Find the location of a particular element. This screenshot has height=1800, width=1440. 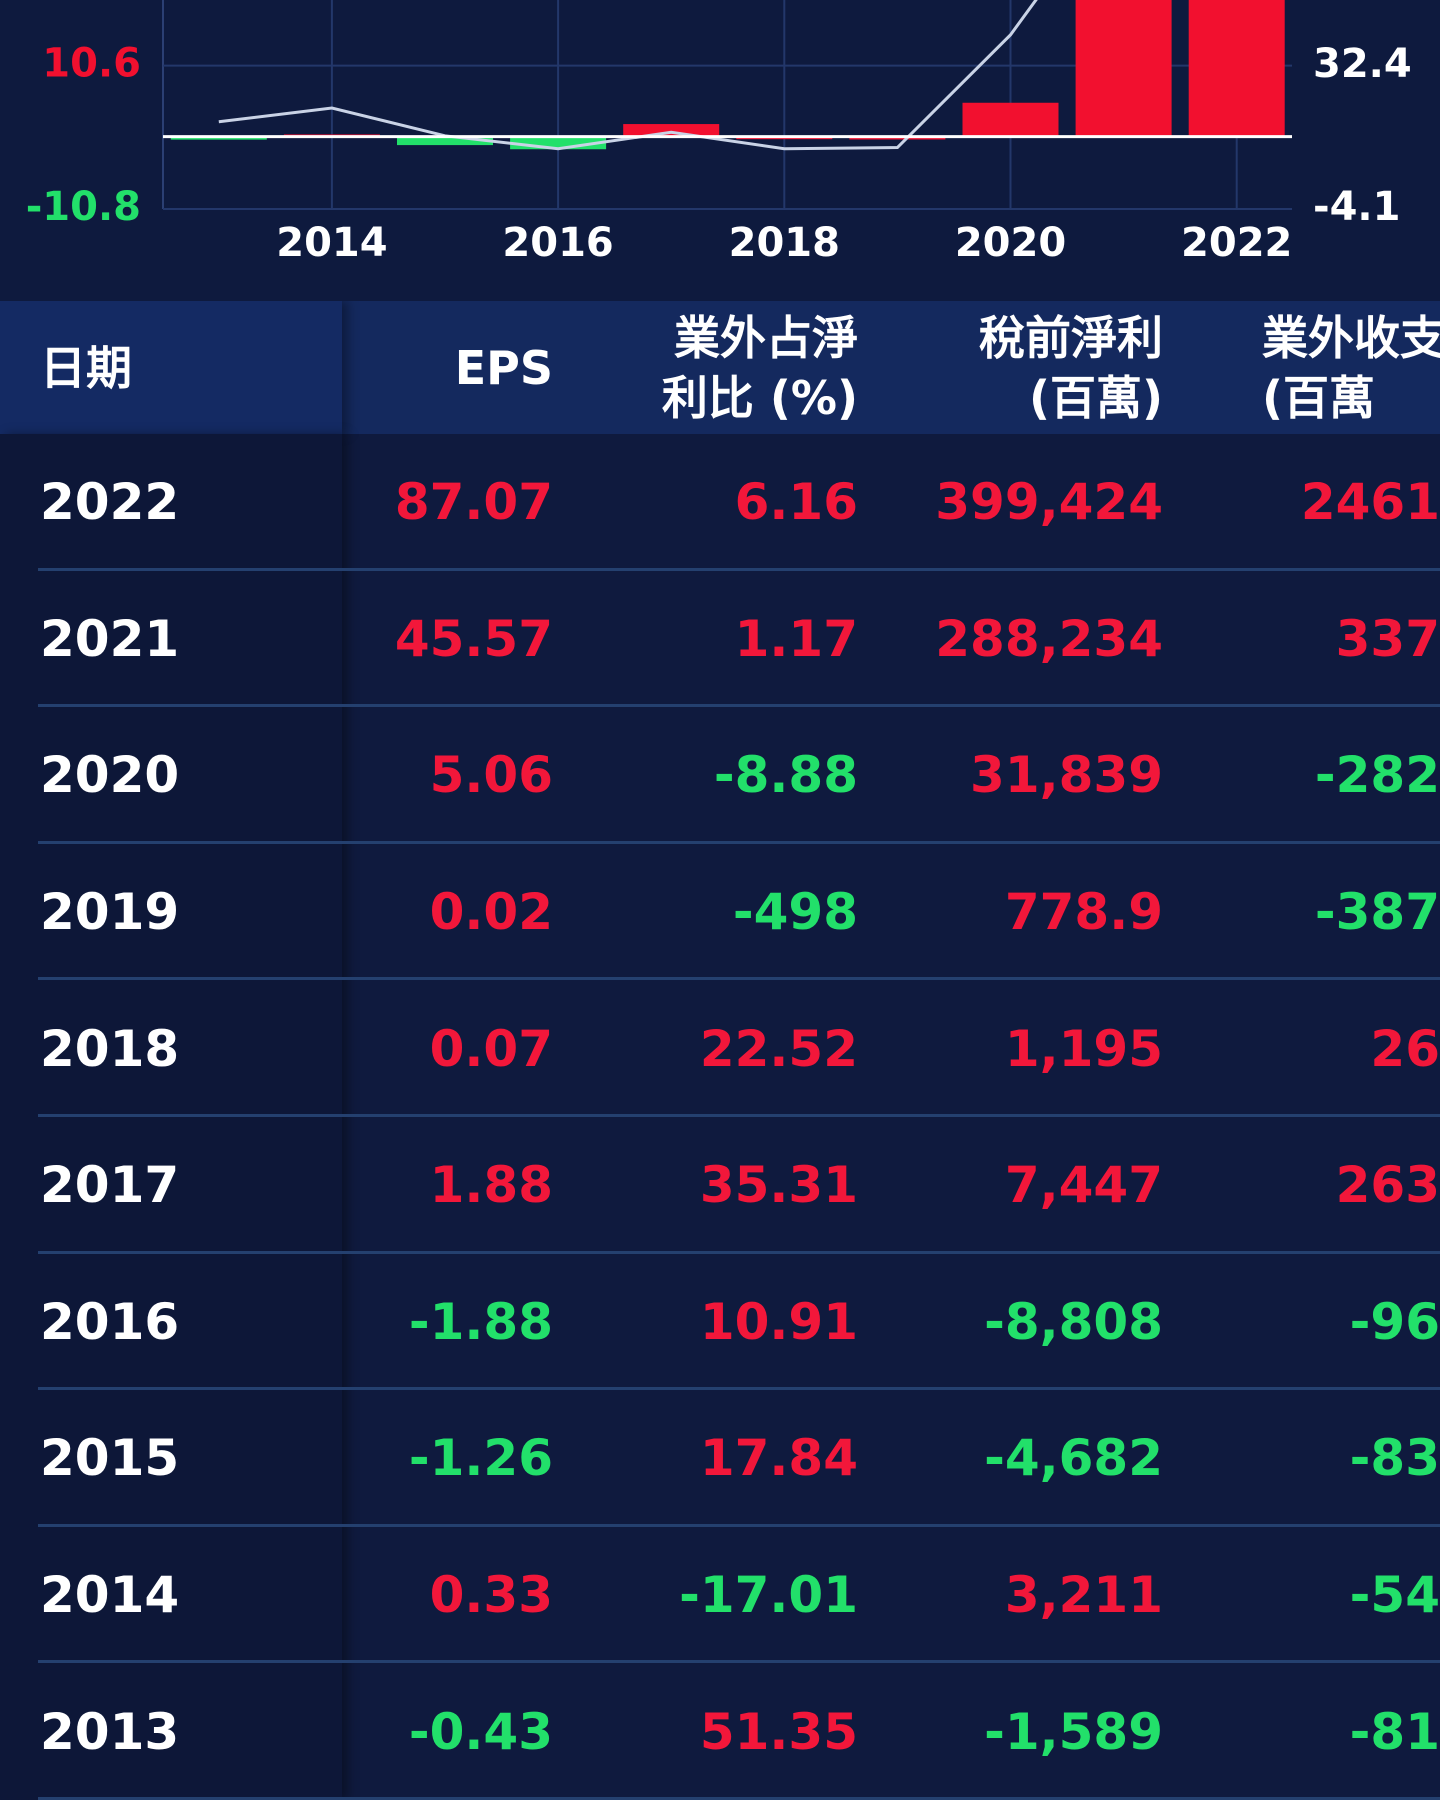

table-row: 2014 0.33 -17.01 3,211 -54 is located at coordinates (720, 1595).